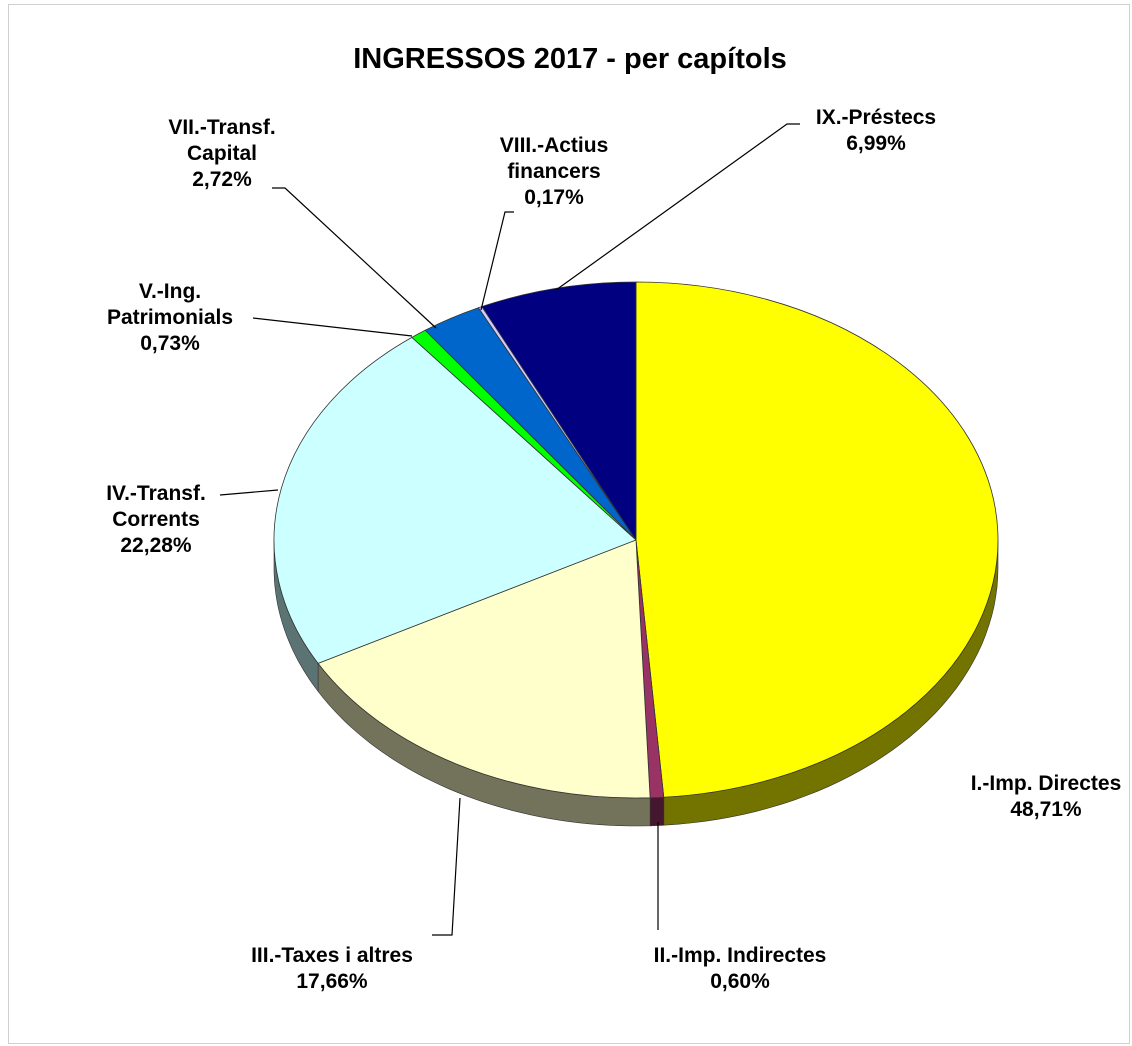  Describe the element at coordinates (1046, 796) in the screenshot. I see `slice-label-1: I.-Imp. Directes 48,71%` at that location.